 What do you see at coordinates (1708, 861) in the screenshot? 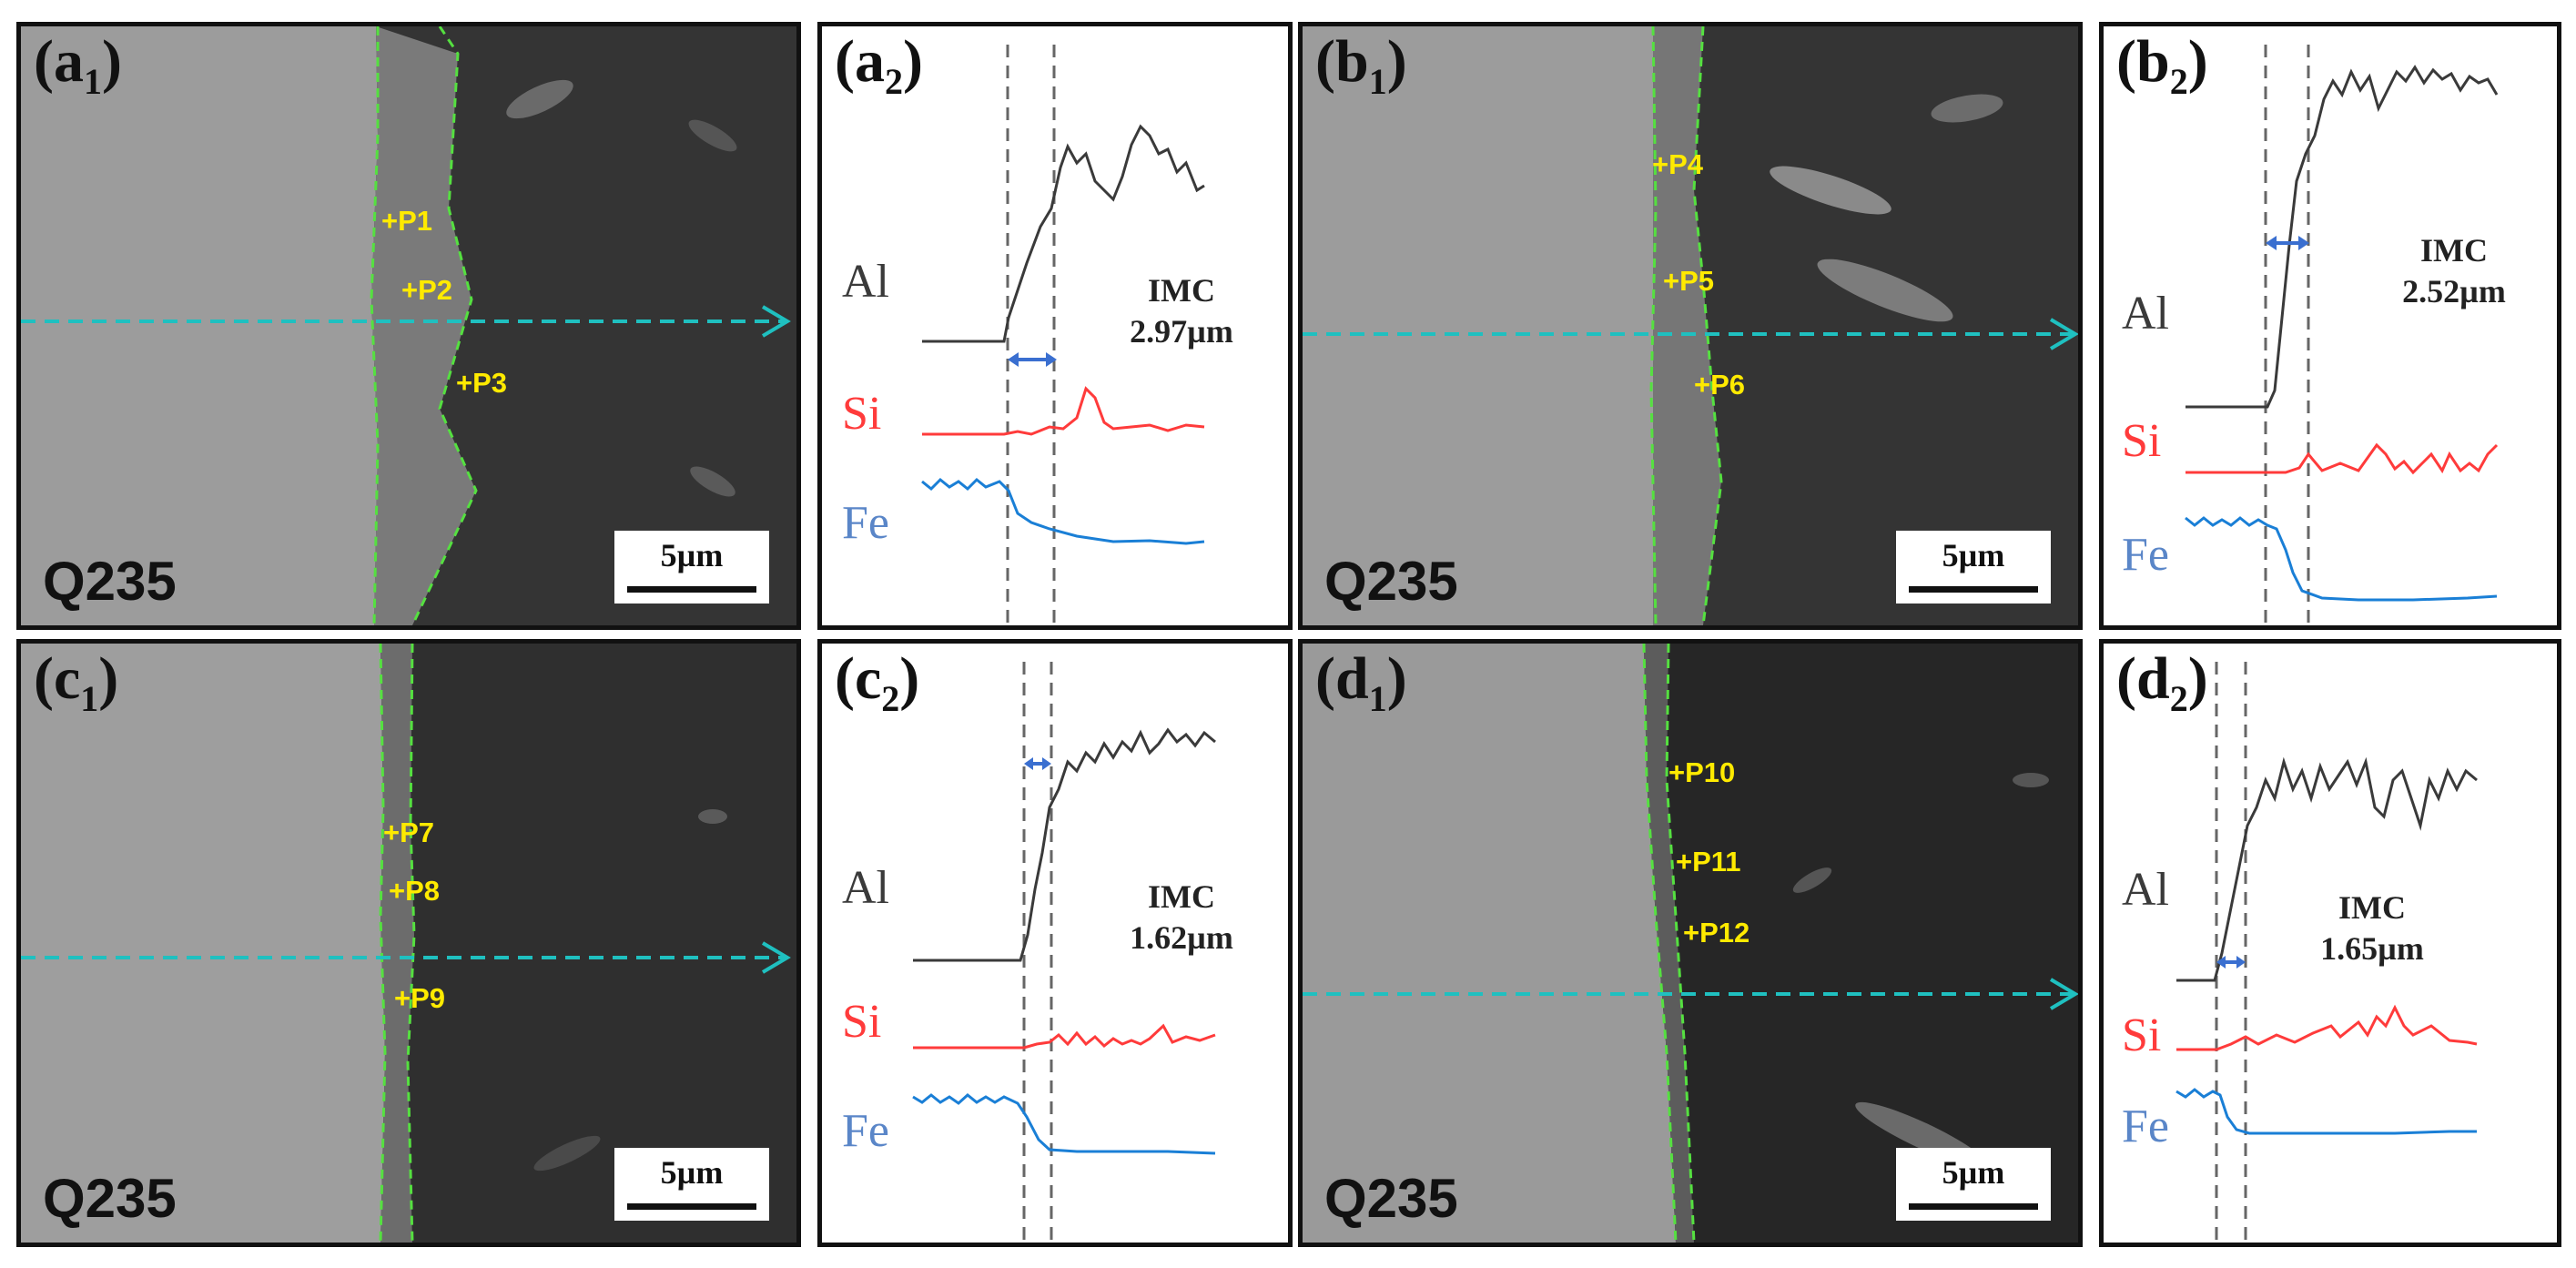
I see `point-marker: +P11` at bounding box center [1708, 861].